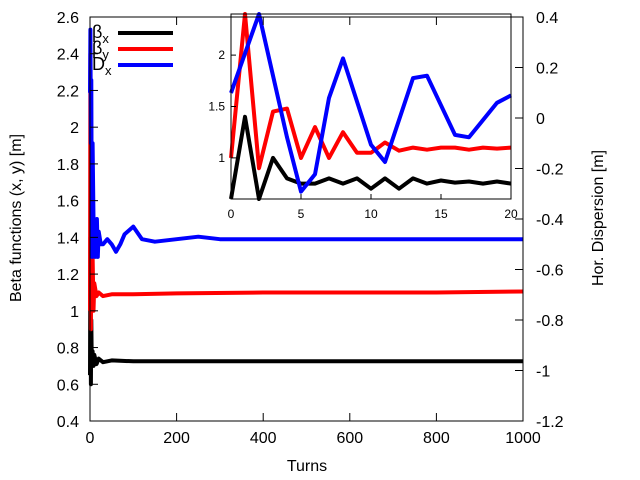 This screenshot has height=480, width=640. I want to click on inset-y-tick-label: 2, so click(221, 55).